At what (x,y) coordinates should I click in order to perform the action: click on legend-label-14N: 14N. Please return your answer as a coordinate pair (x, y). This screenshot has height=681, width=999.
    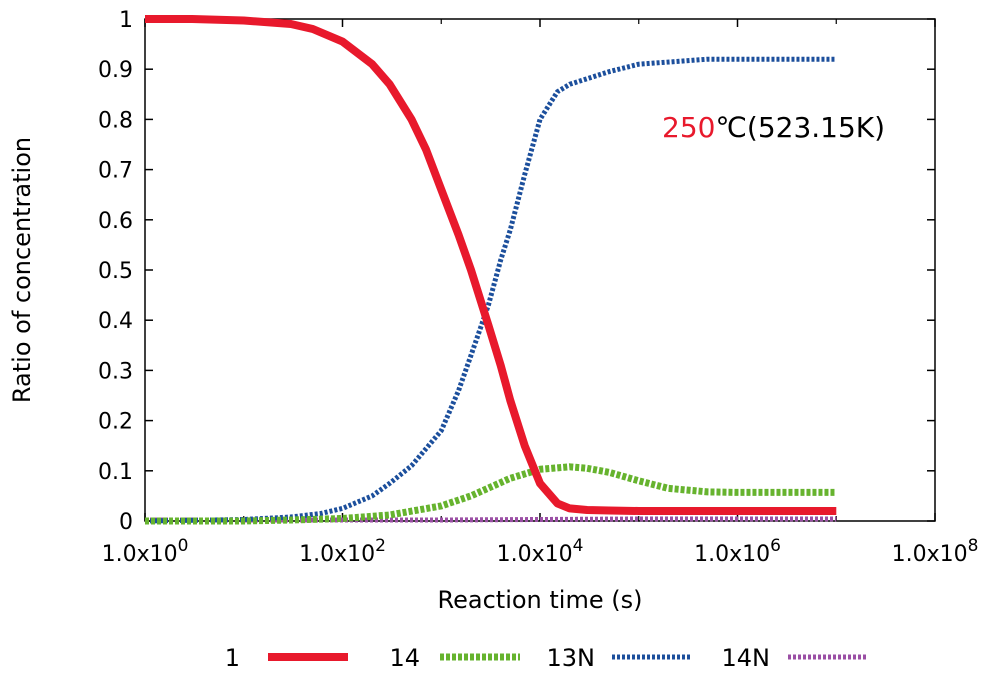
    Looking at the image, I should click on (746, 658).